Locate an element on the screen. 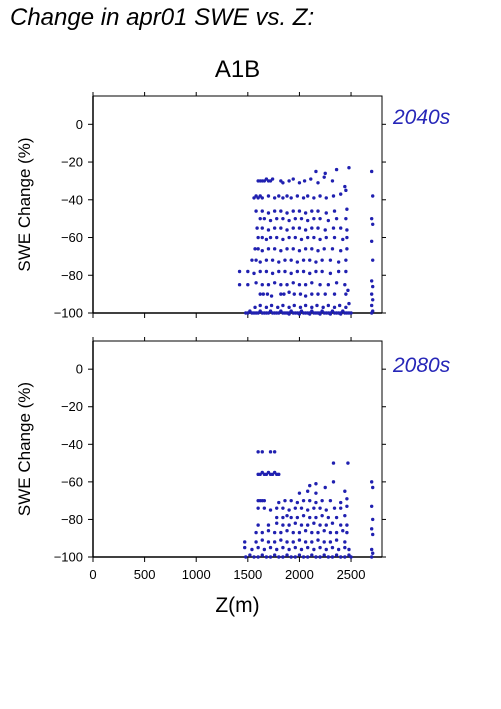 Image resolution: width=501 pixels, height=709 pixels. y-axis-label-2040s: SWE Change (%) is located at coordinates (24, 204).